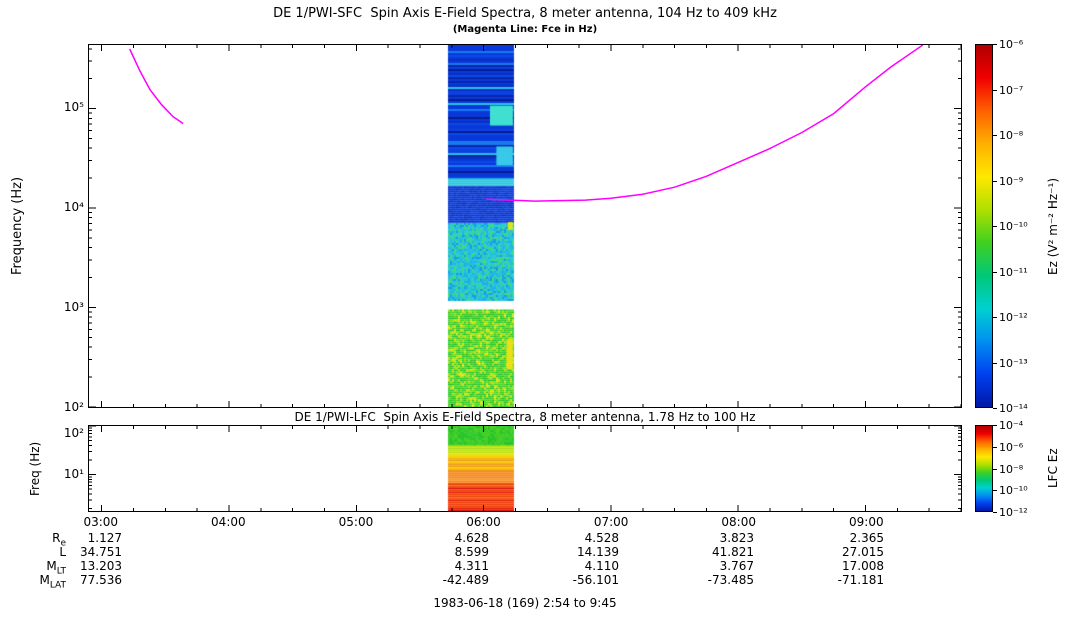  I want to click on lfc-colorbar-gradient, so click(984, 468).